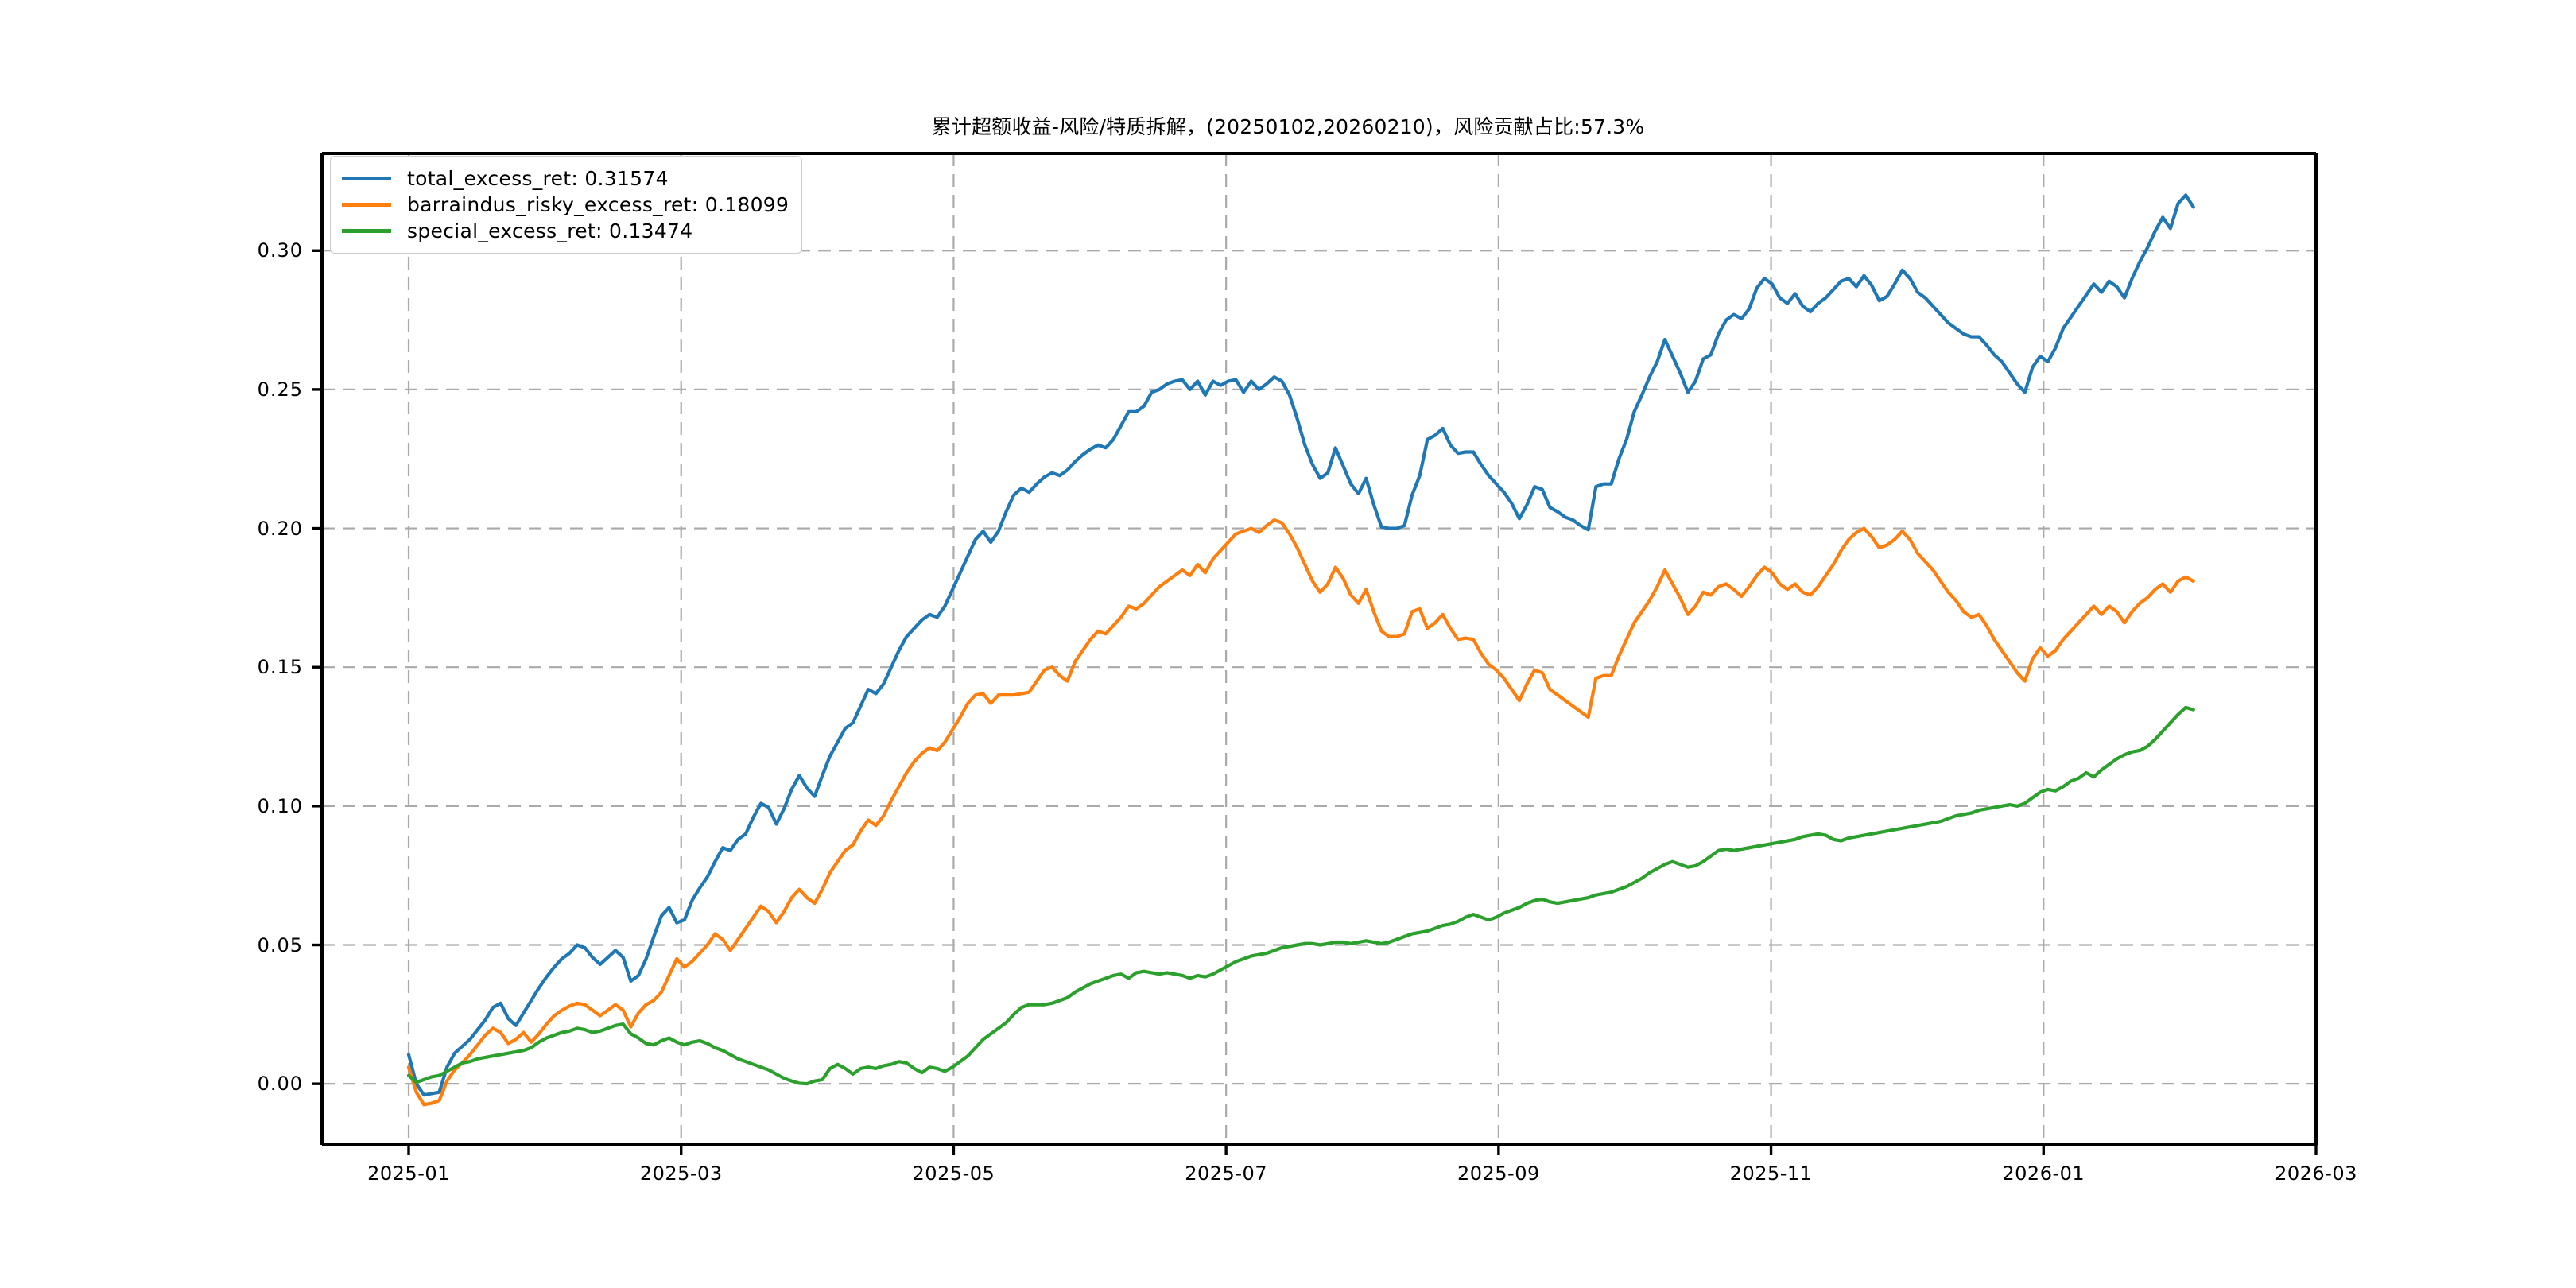 The width and height of the screenshot is (2576, 1288). I want to click on x-tick-label: 2025-07, so click(1226, 1173).